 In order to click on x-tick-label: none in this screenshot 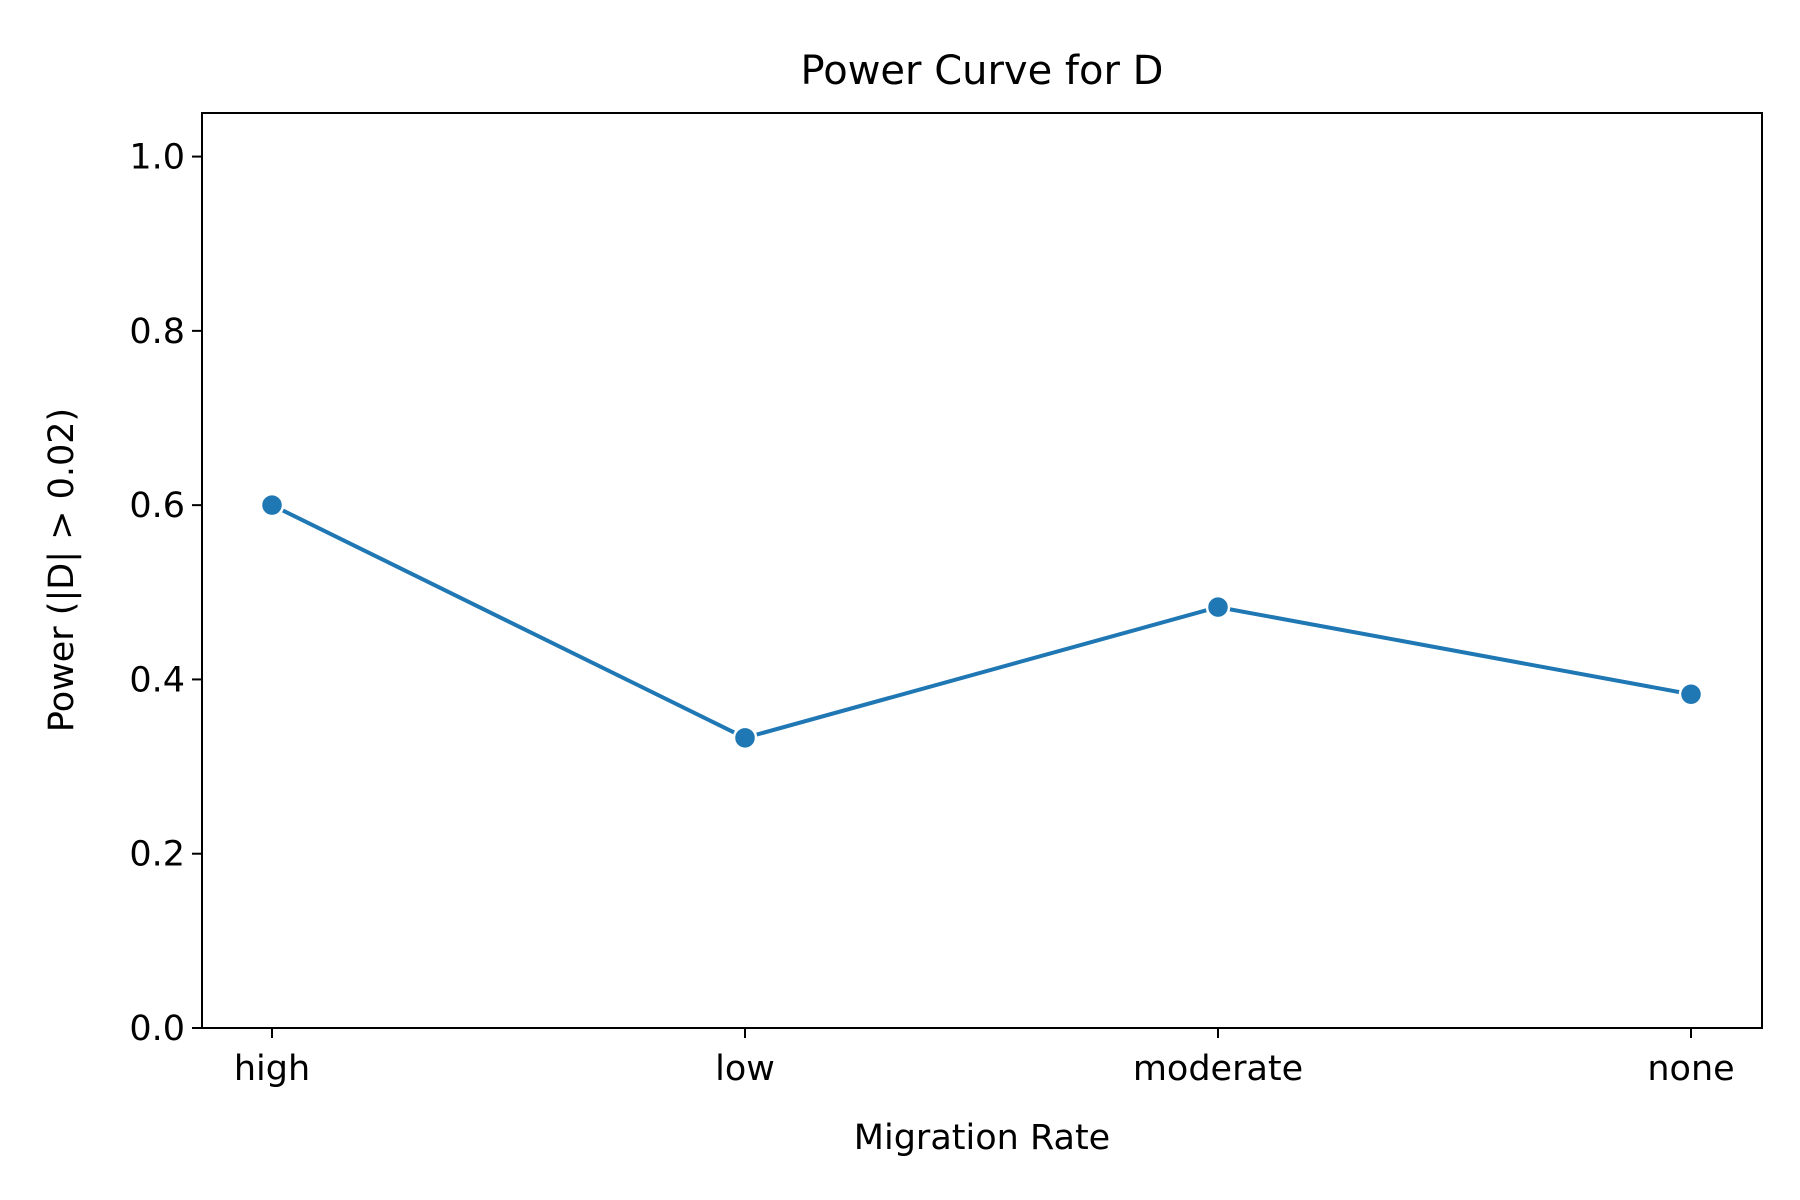, I will do `click(1690, 1069)`.